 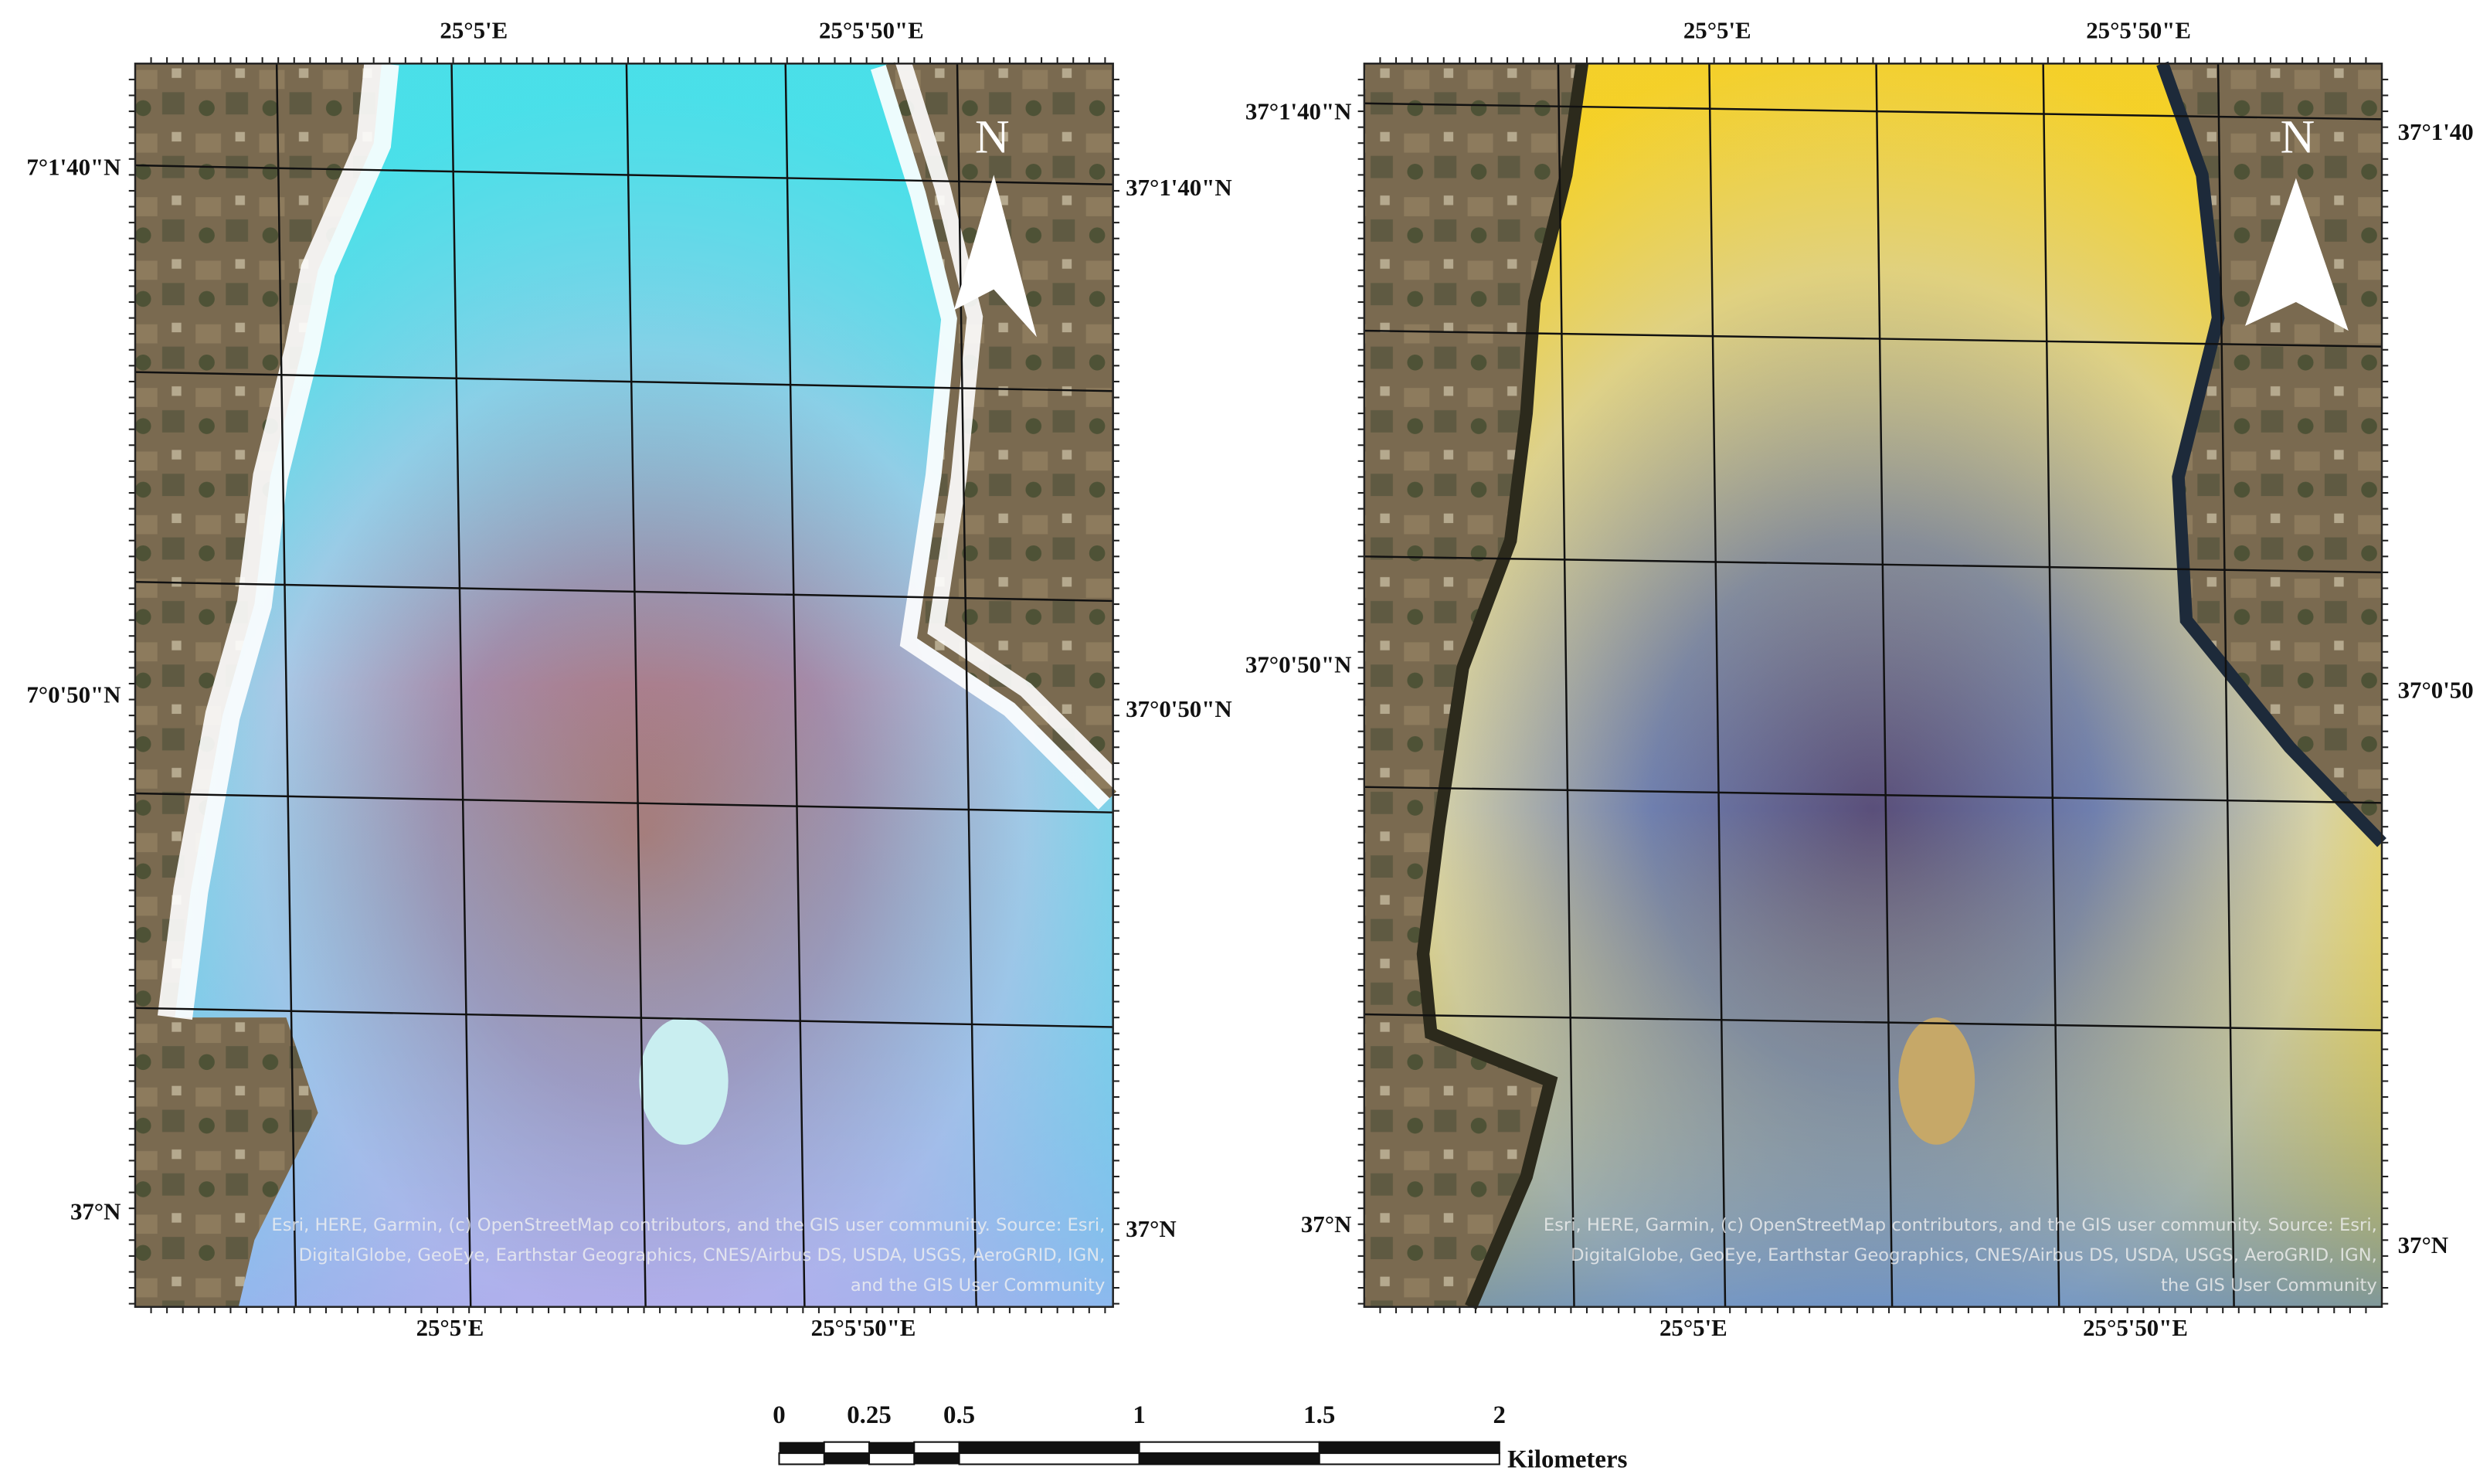 I want to click on scale-label: 0.5, so click(x=959, y=1415).